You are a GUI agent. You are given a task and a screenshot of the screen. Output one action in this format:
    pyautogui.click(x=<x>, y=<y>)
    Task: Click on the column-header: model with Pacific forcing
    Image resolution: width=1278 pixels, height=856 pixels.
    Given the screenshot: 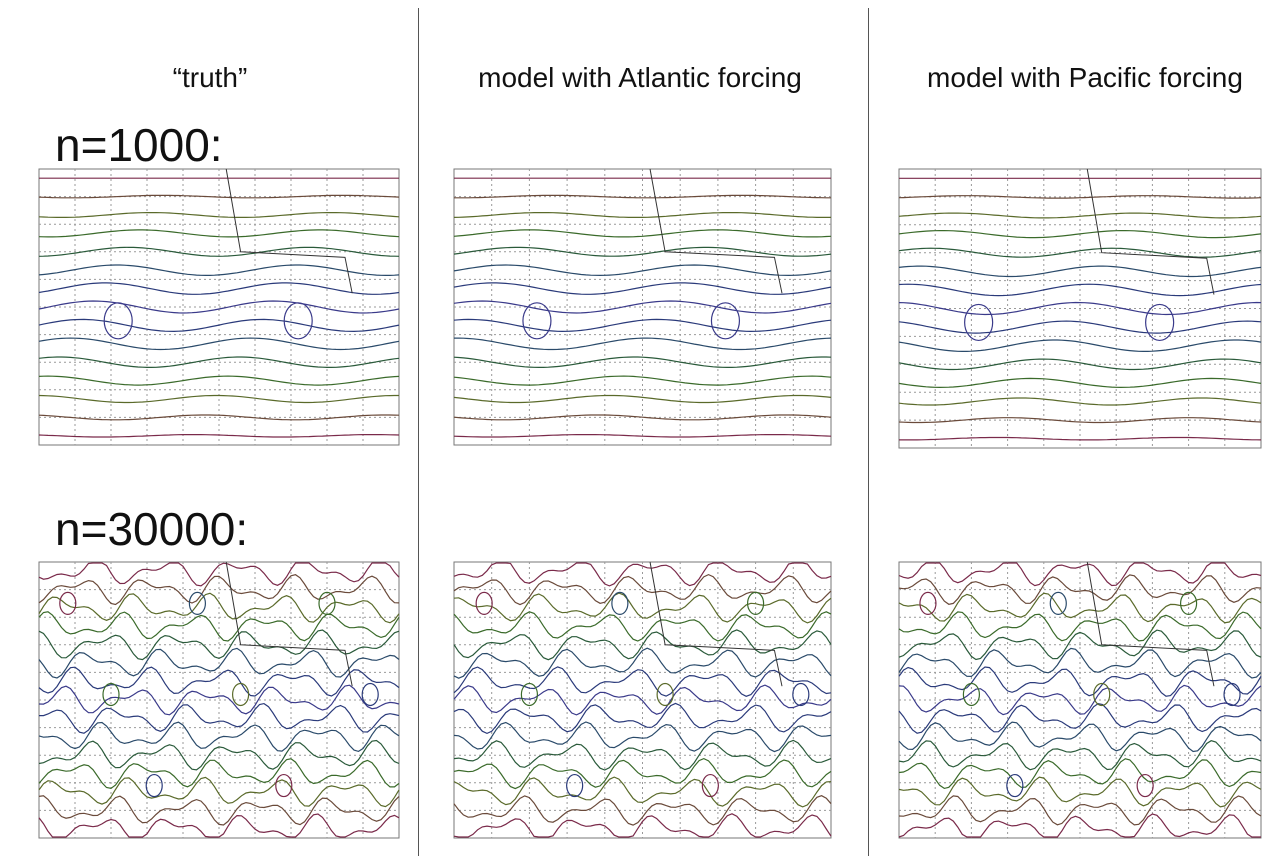 What is the action you would take?
    pyautogui.click(x=1085, y=77)
    